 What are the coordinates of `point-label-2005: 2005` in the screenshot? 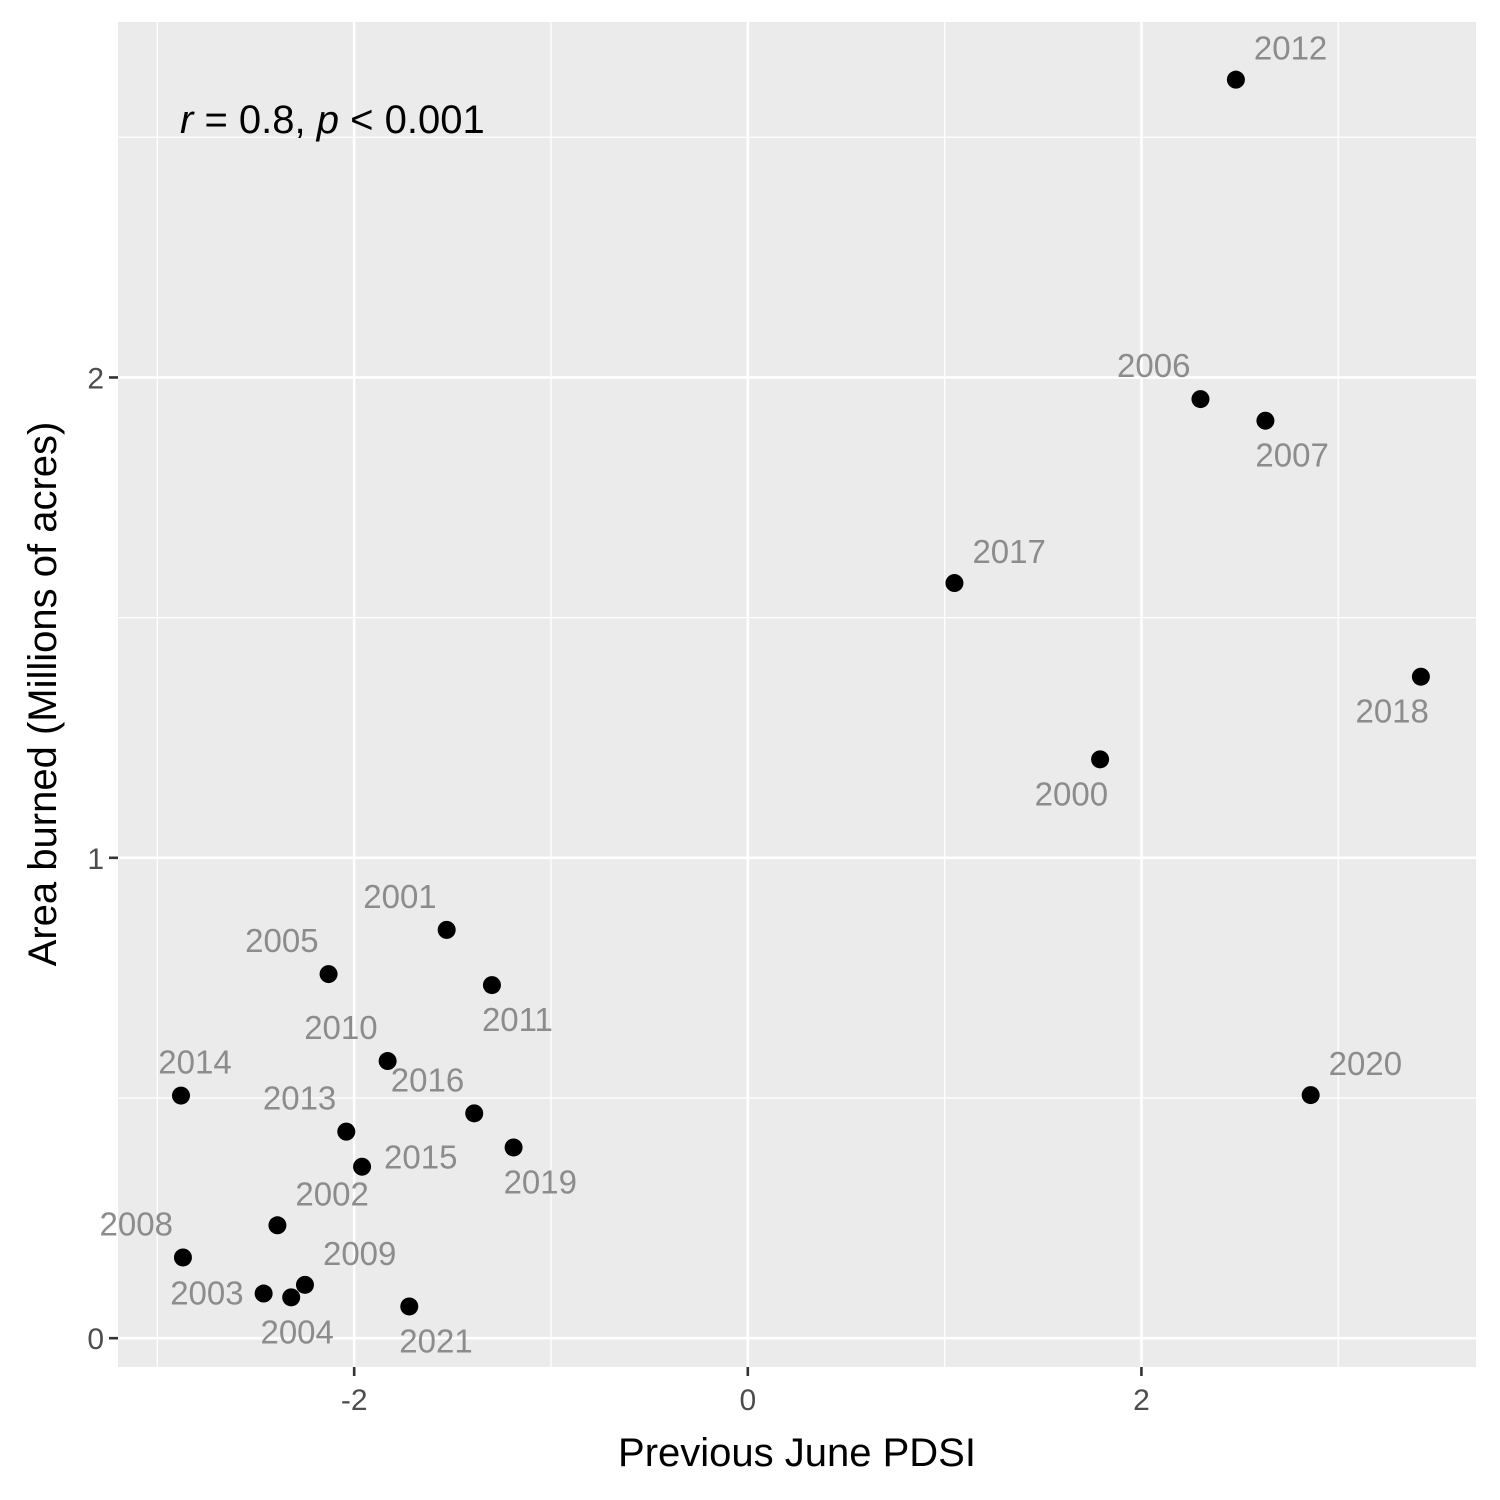 It's located at (281, 940).